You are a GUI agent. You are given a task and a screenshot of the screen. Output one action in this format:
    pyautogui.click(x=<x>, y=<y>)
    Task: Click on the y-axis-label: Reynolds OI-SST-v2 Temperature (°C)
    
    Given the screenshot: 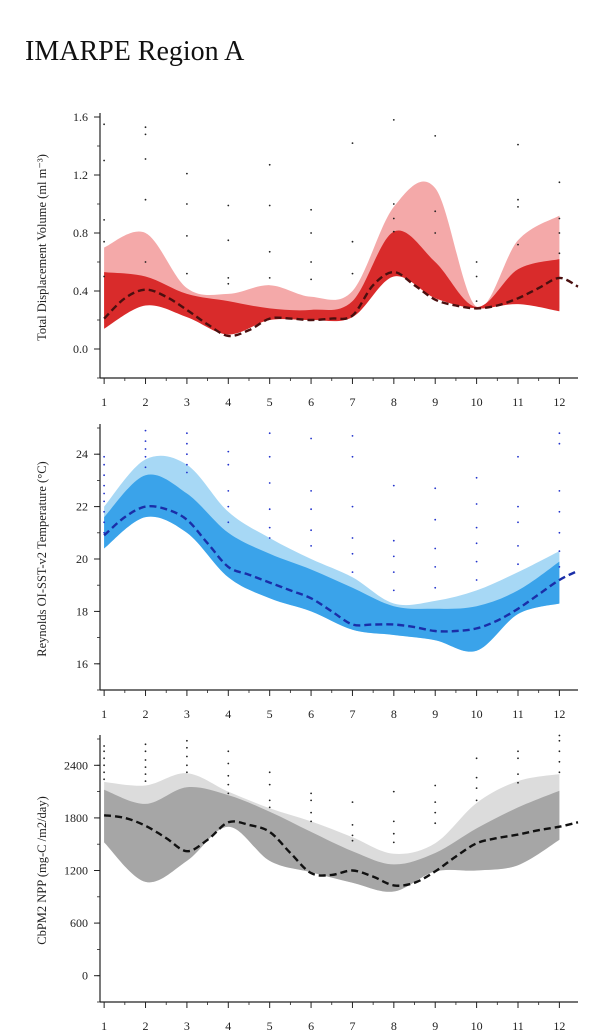 What is the action you would take?
    pyautogui.click(x=42, y=558)
    